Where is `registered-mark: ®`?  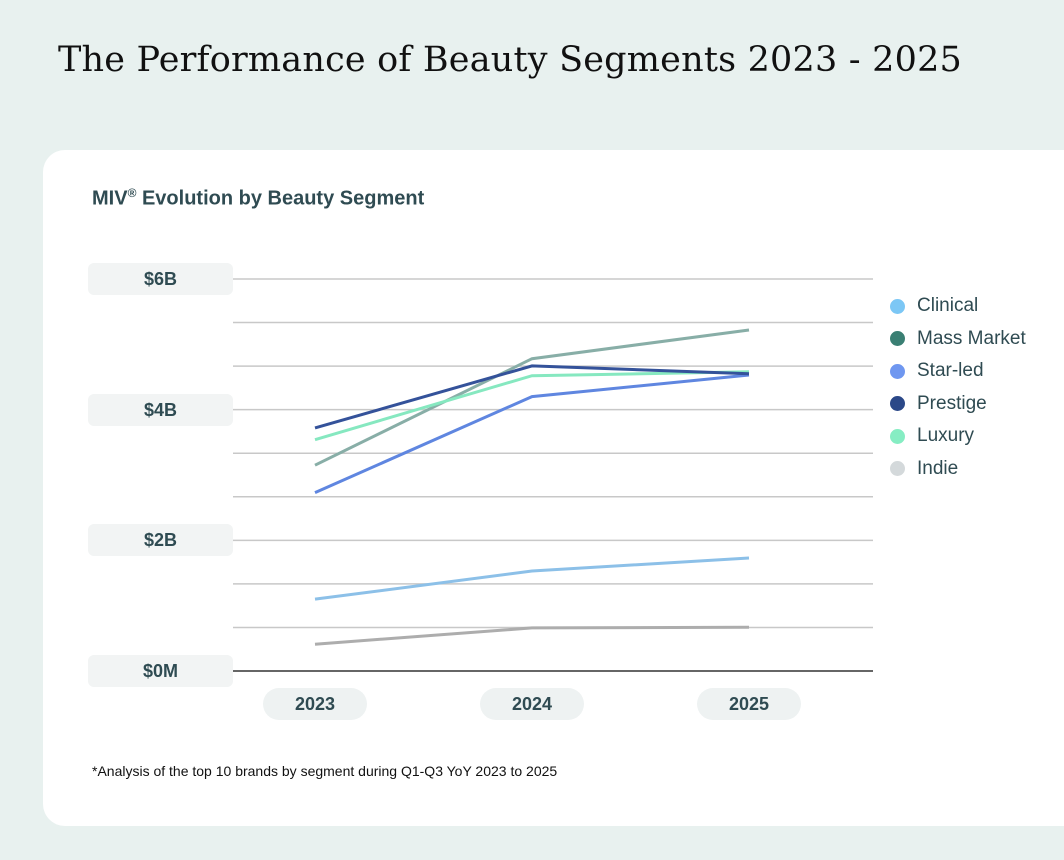 registered-mark: ® is located at coordinates (132, 193).